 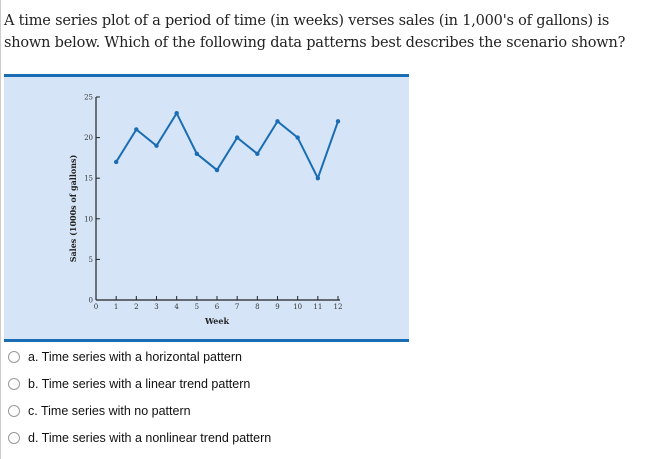 What do you see at coordinates (277, 307) in the screenshot?
I see `x-tick-label: 9` at bounding box center [277, 307].